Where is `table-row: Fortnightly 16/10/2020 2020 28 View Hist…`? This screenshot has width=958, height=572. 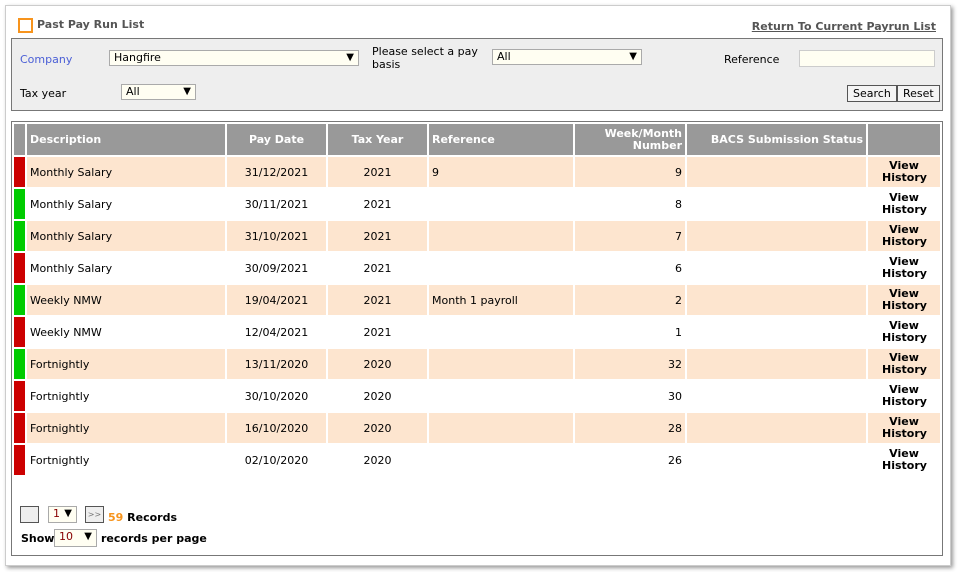 table-row: Fortnightly 16/10/2020 2020 28 View Hist… is located at coordinates (477, 428).